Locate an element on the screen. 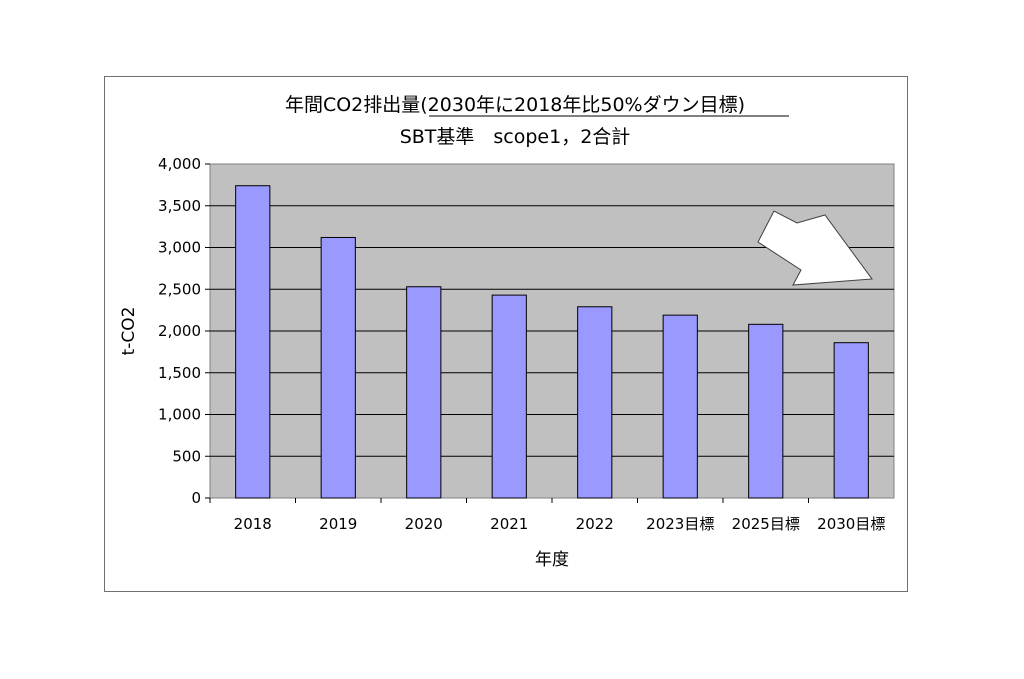 This screenshot has height=679, width=1024. x-tick-label: 2021 is located at coordinates (509, 524).